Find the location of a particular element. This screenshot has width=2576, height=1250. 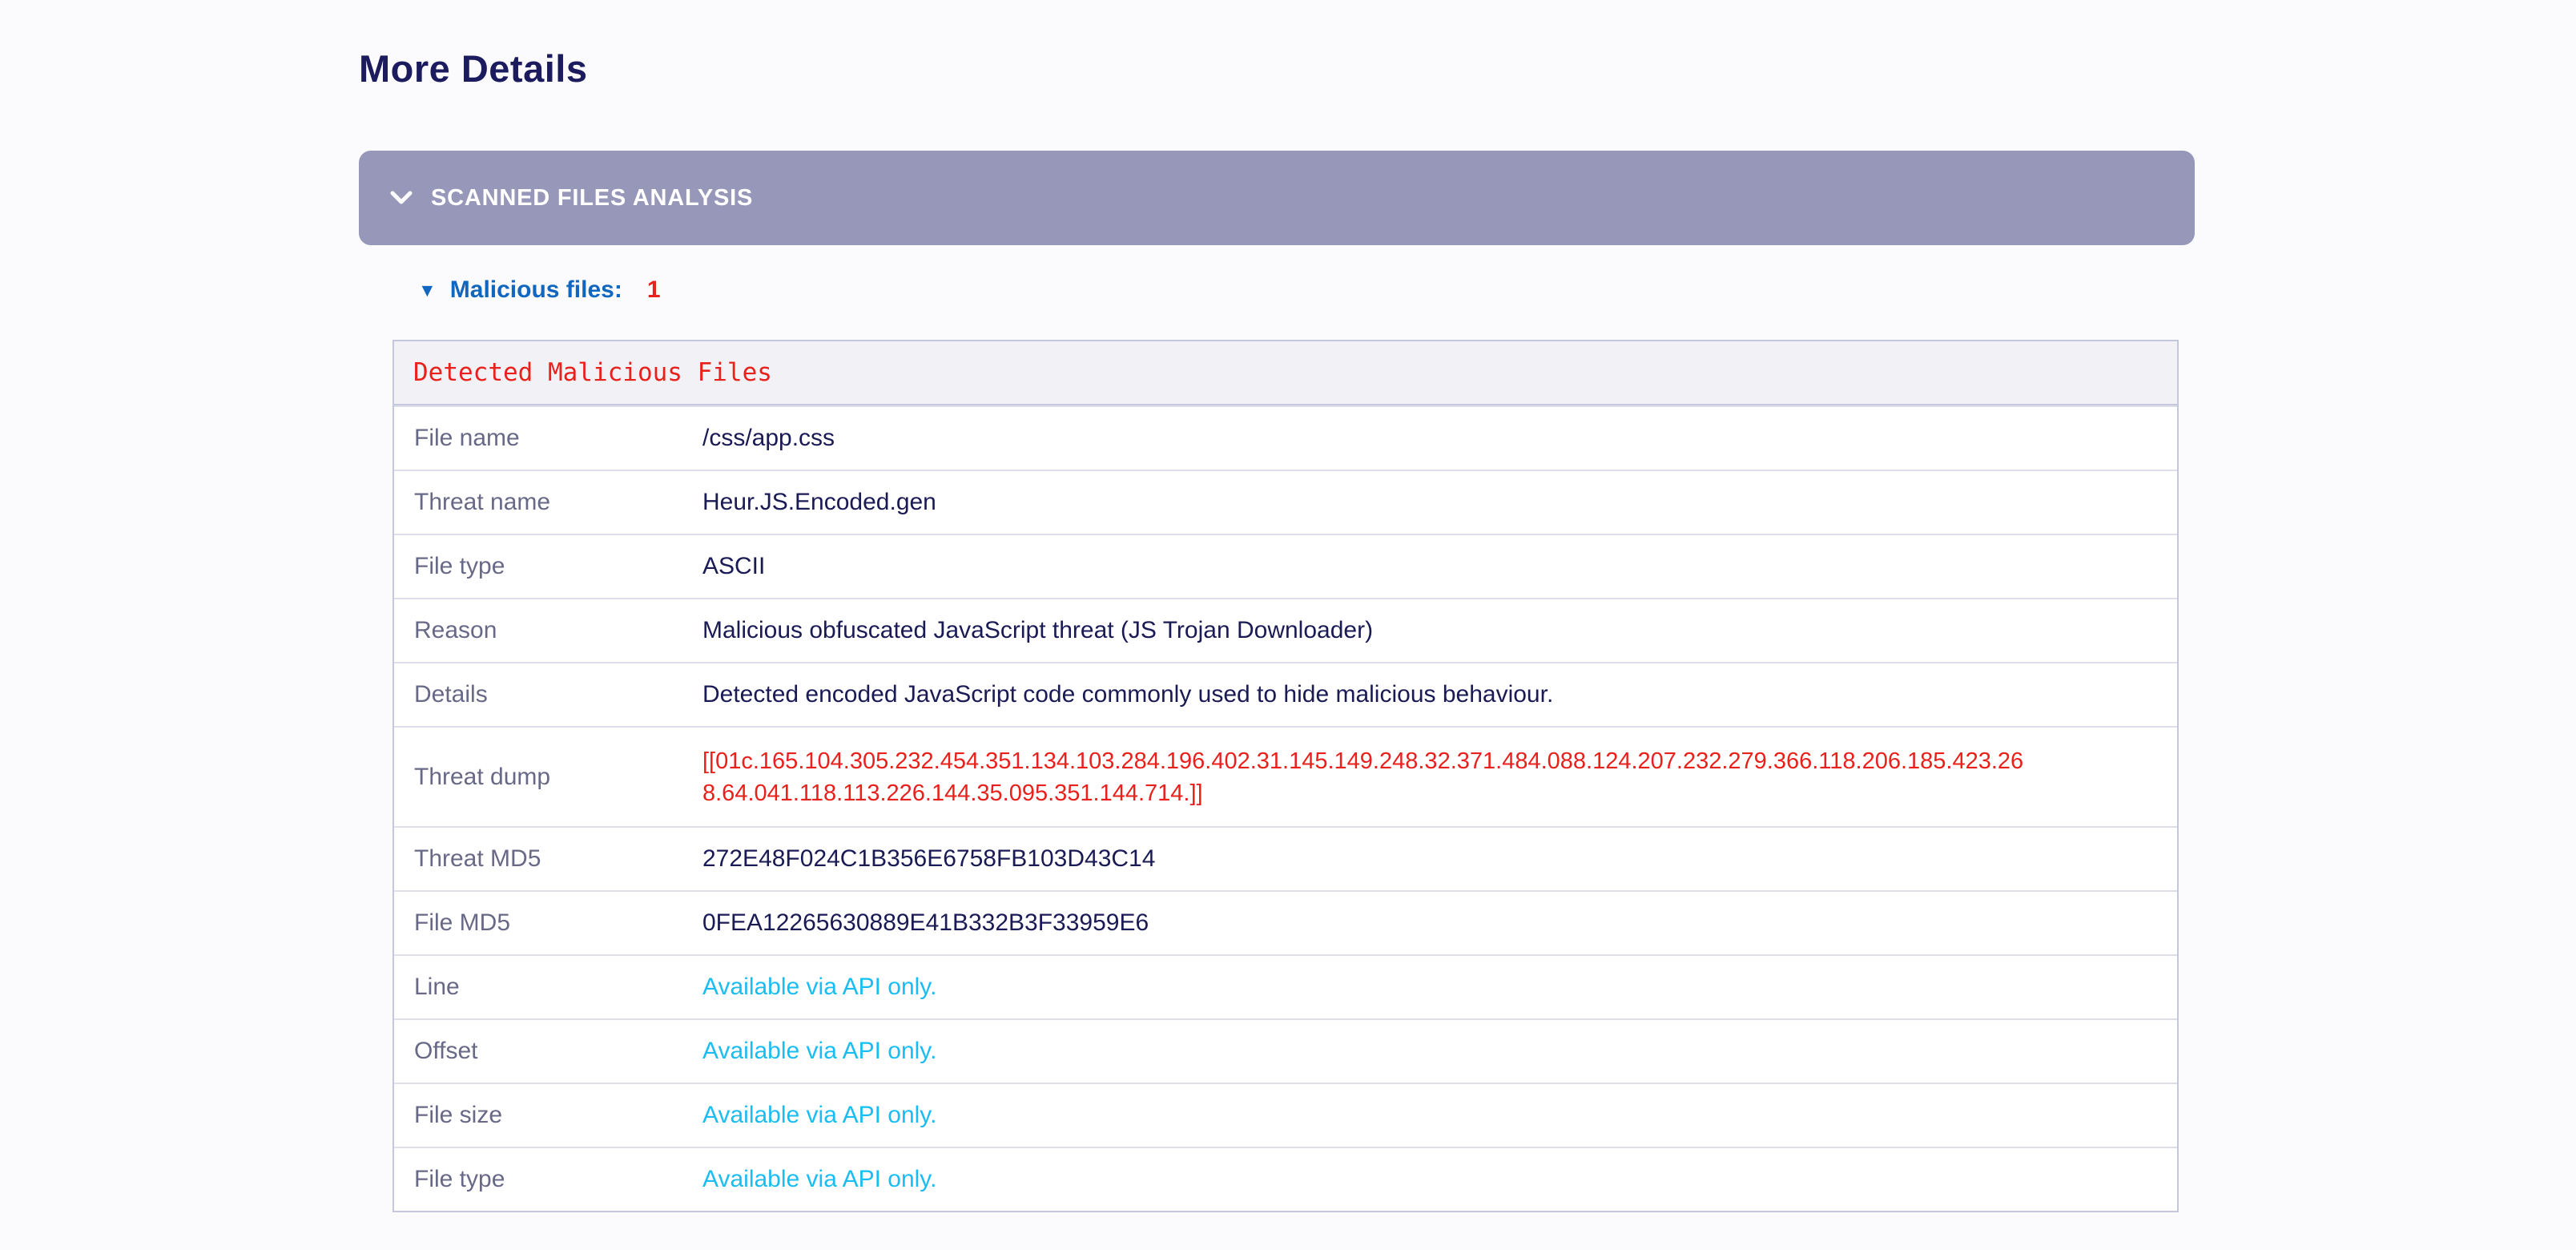

row-label: Threat name is located at coordinates (483, 502).